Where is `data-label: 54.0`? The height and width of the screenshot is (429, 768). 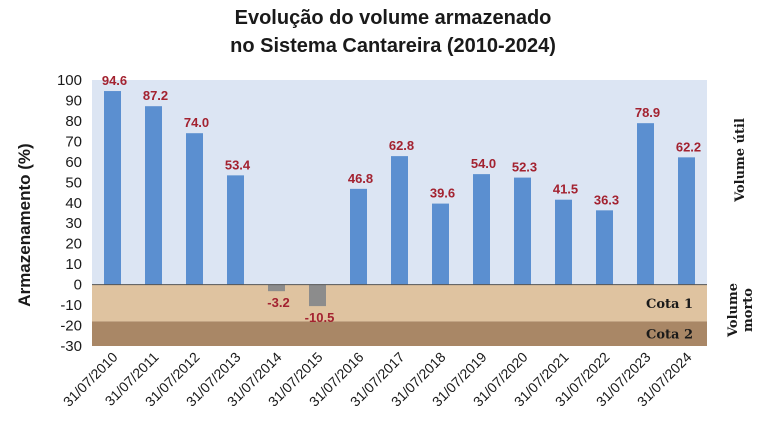 data-label: 54.0 is located at coordinates (483, 163).